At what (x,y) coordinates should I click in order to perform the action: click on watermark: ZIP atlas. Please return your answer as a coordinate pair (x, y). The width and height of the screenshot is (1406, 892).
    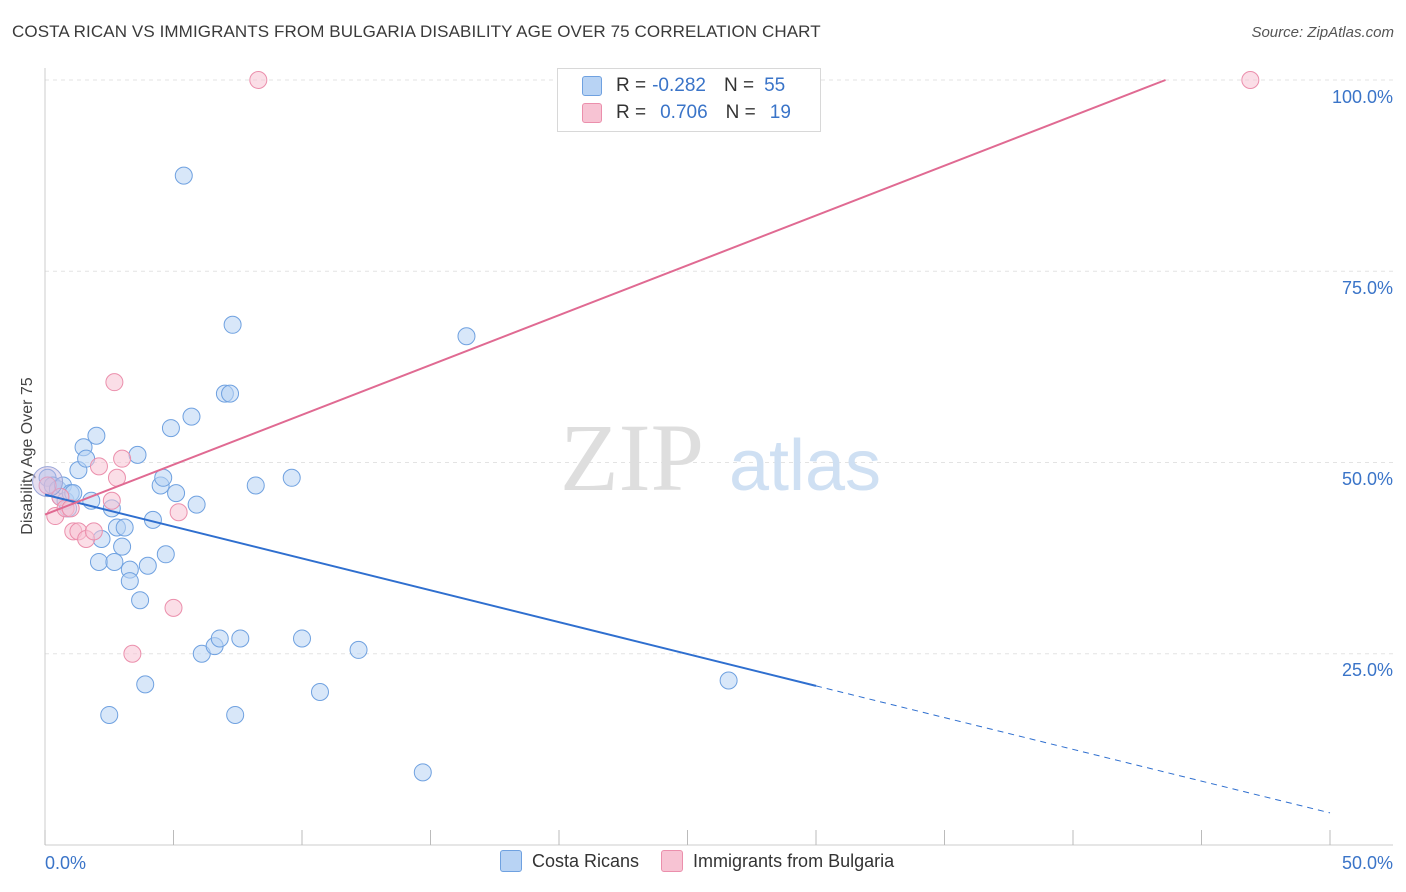
    Looking at the image, I should click on (720, 457).